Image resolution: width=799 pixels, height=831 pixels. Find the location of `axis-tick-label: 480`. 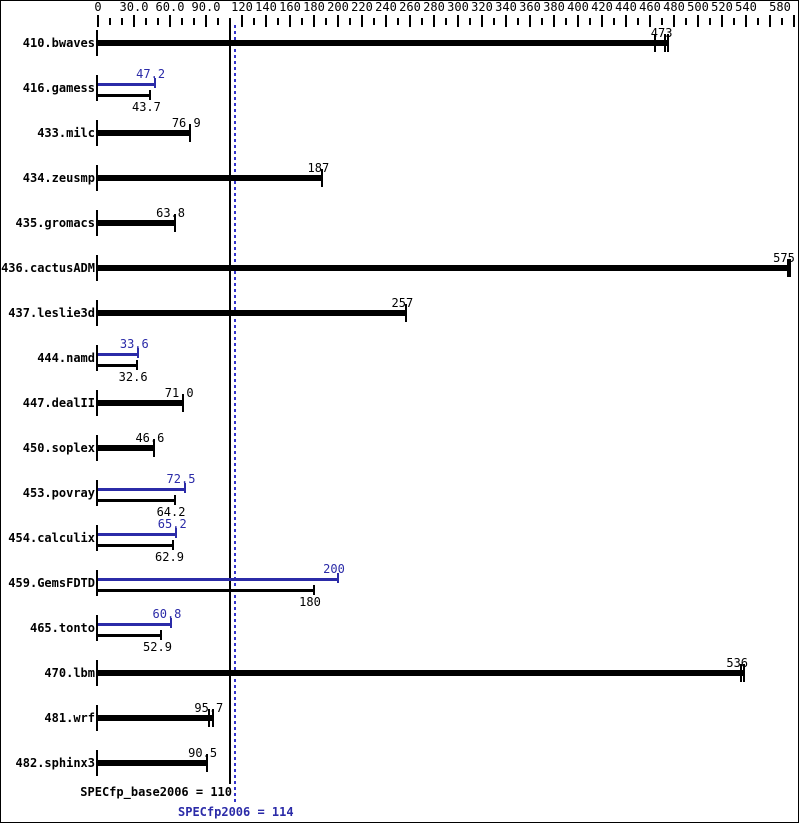

axis-tick-label: 480 is located at coordinates (674, 7).